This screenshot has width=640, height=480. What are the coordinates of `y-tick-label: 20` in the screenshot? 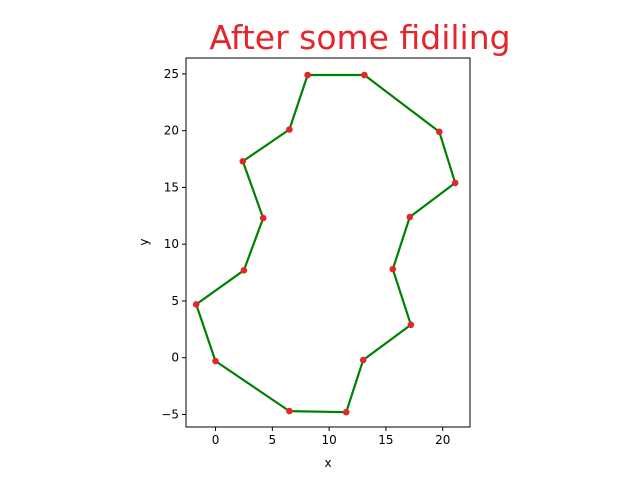 It's located at (171, 131).